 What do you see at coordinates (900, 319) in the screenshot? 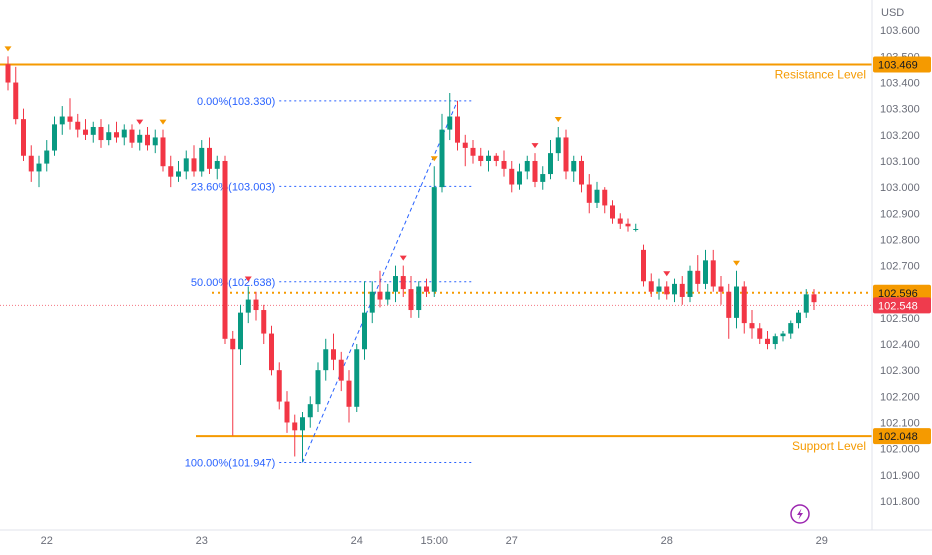
I see `y-tick-label: 102.500` at bounding box center [900, 319].